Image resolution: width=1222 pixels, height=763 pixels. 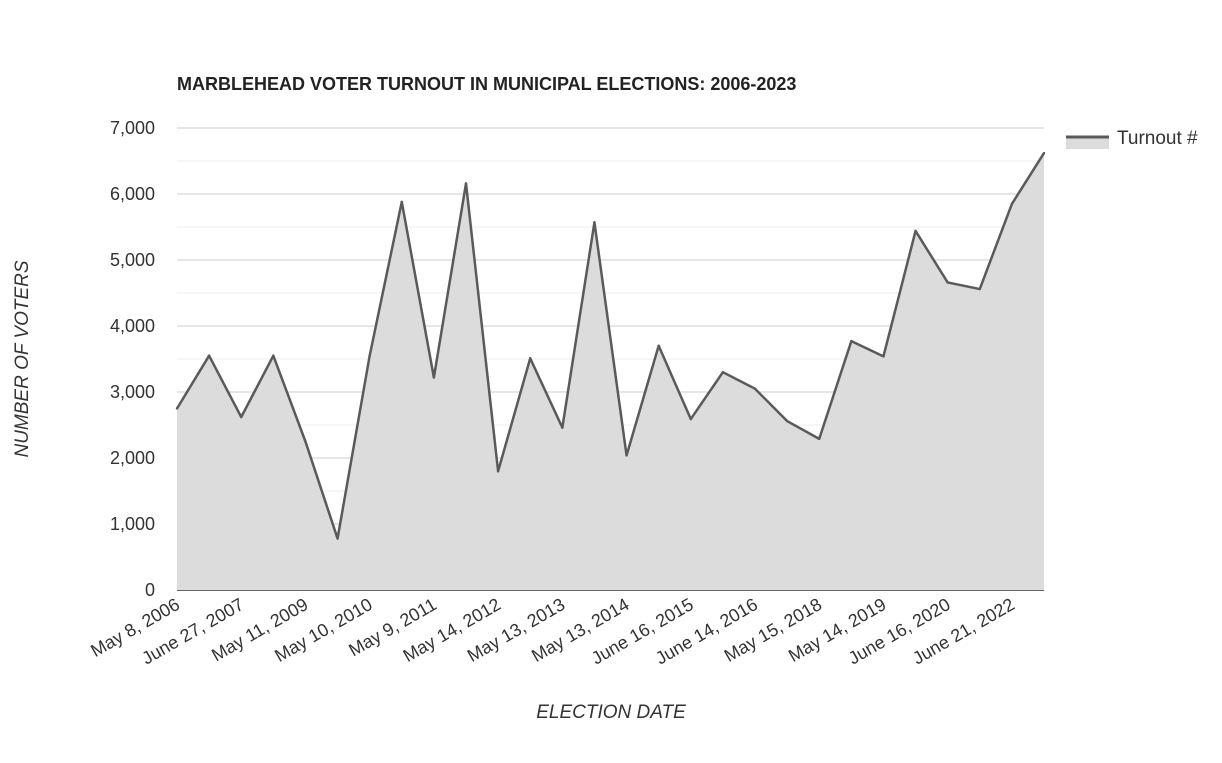 I want to click on y-tick-label: 6,000, so click(x=132, y=194).